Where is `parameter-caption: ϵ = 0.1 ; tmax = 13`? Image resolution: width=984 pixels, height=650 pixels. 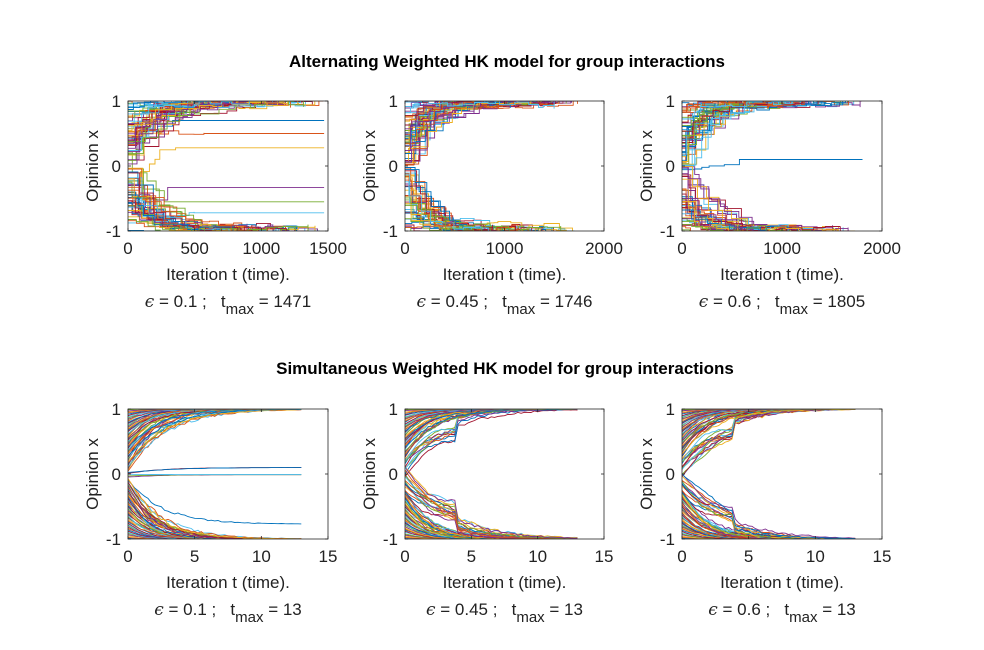 parameter-caption: ϵ = 0.1 ; tmax = 13 is located at coordinates (228, 613).